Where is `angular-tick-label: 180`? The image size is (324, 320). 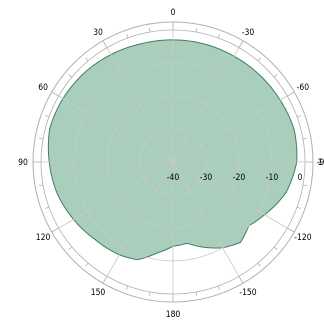
angular-tick-label: 180 is located at coordinates (173, 315).